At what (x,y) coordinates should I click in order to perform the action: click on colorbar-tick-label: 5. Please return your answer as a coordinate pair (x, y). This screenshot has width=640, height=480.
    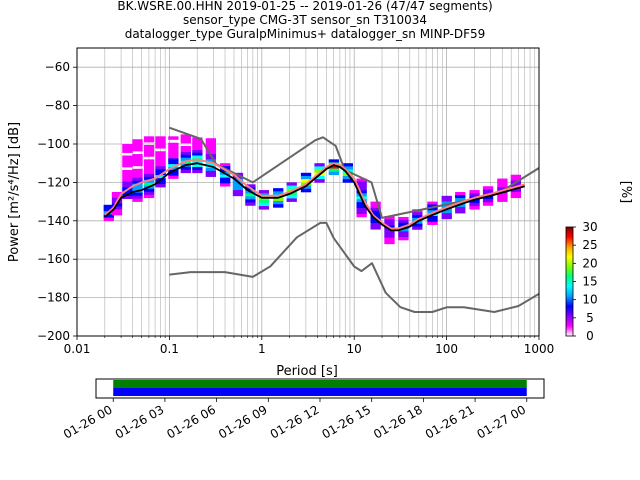
    Looking at the image, I should click on (590, 318).